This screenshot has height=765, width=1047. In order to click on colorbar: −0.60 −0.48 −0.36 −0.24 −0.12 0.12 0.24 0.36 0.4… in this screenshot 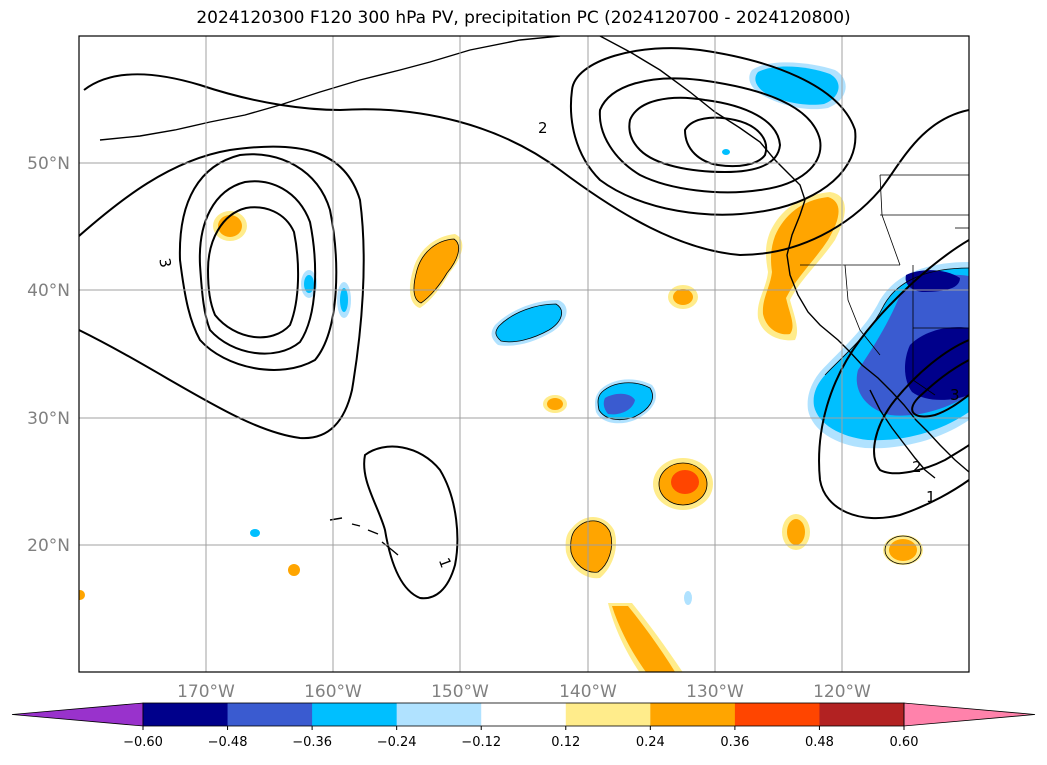, I will do `click(523, 726)`.